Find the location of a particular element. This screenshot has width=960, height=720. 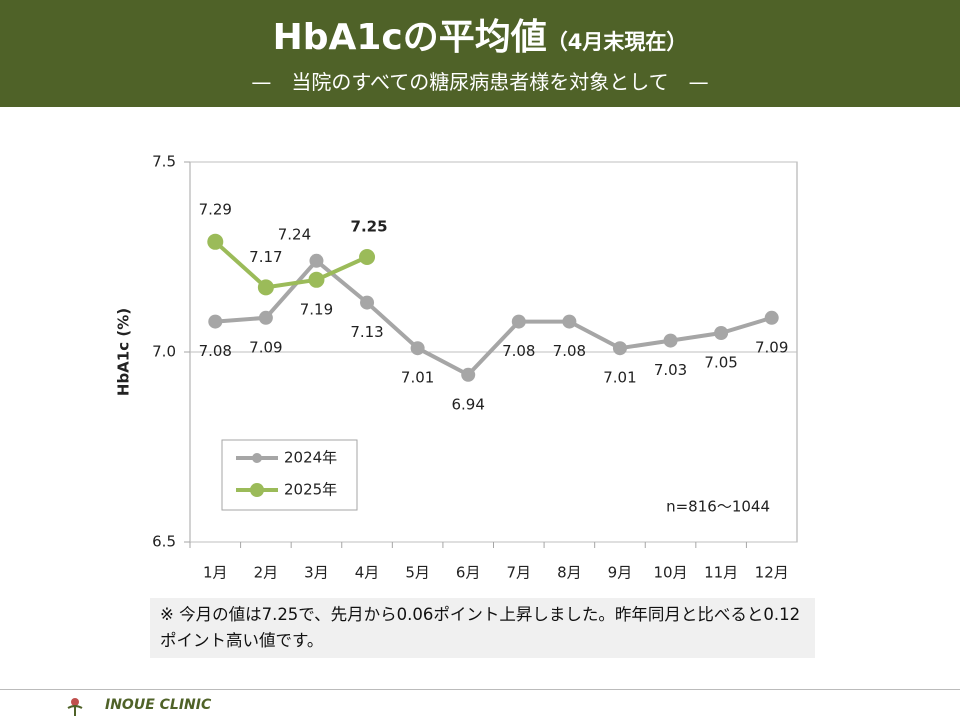

y-tick-label: 6.5 is located at coordinates (164, 542).